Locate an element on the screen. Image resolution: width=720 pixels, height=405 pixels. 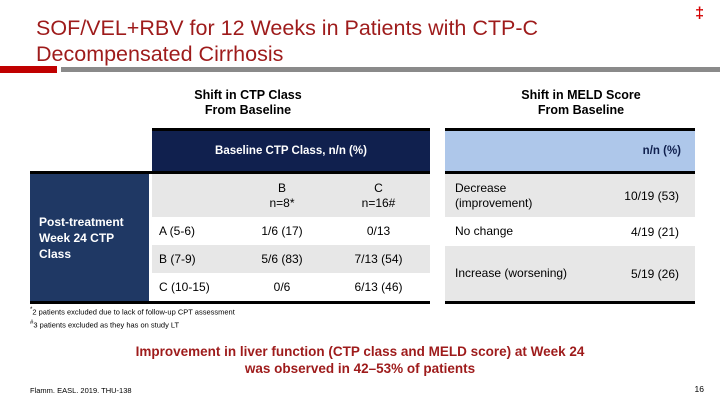
table-row: Decrease (improvement) 10/19 (53) is located at coordinates (570, 195).